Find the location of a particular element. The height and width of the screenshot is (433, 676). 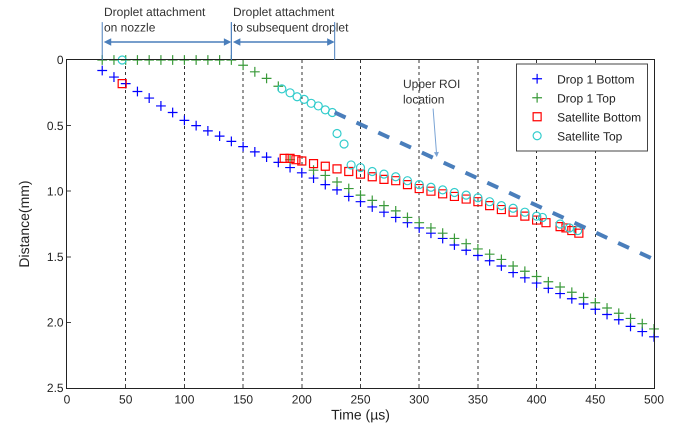

x-tick-label: 400 is located at coordinates (536, 399).